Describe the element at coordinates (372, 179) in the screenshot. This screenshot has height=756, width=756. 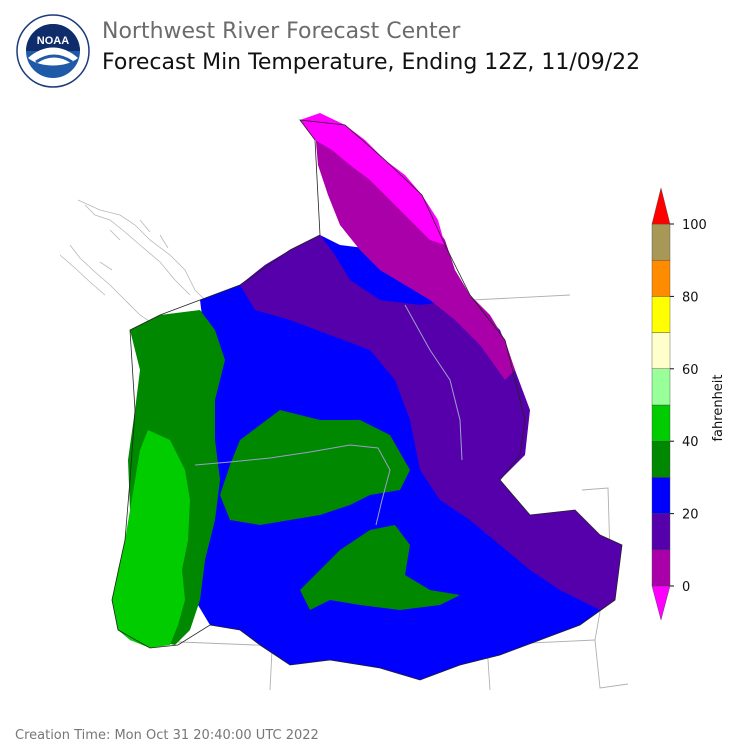
I see `region-below-0f` at that location.